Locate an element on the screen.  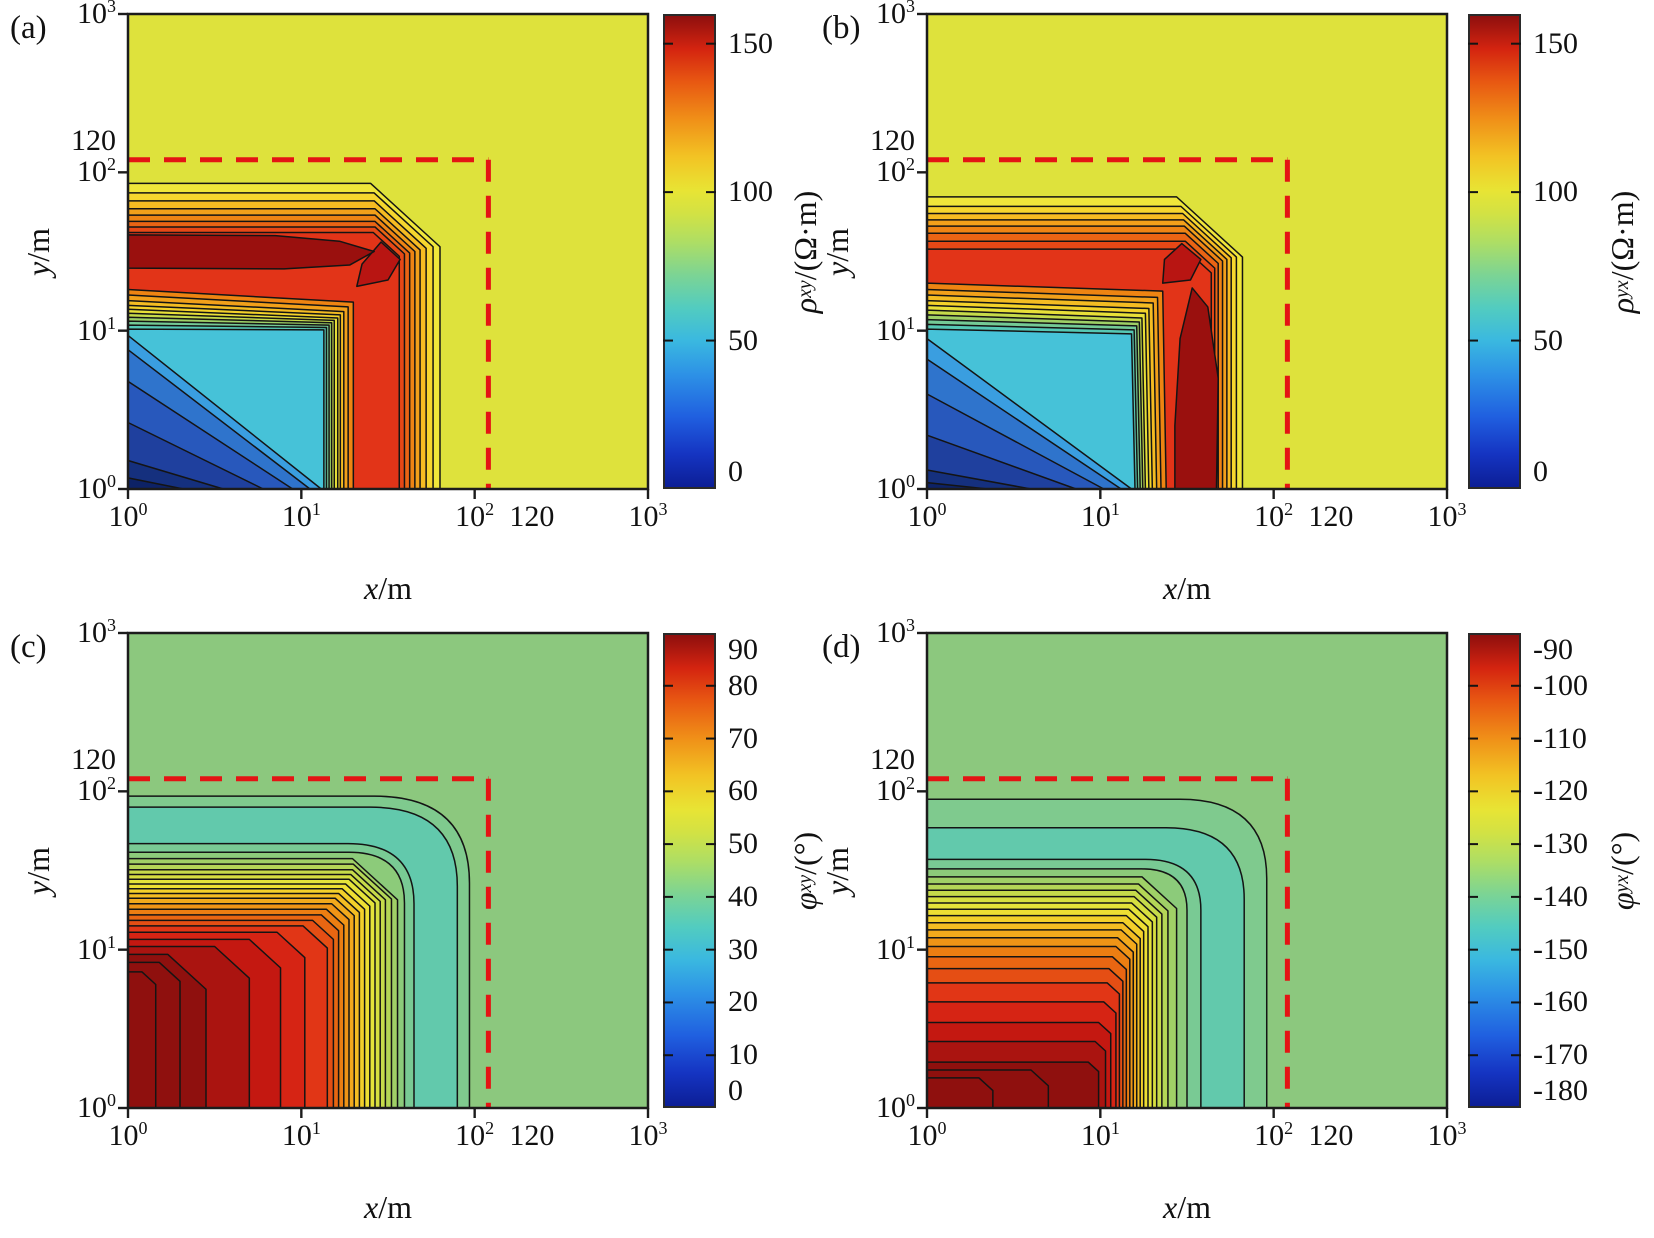
colorbar-tick-label: -160 is located at coordinates (1560, 1002).